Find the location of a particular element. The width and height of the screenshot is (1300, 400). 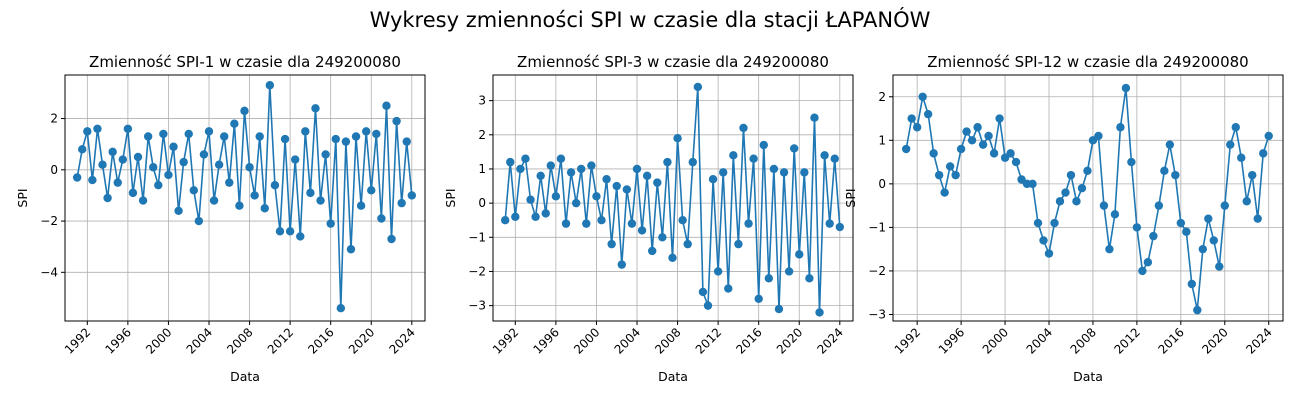

x-axis-label: Data is located at coordinates (673, 376).